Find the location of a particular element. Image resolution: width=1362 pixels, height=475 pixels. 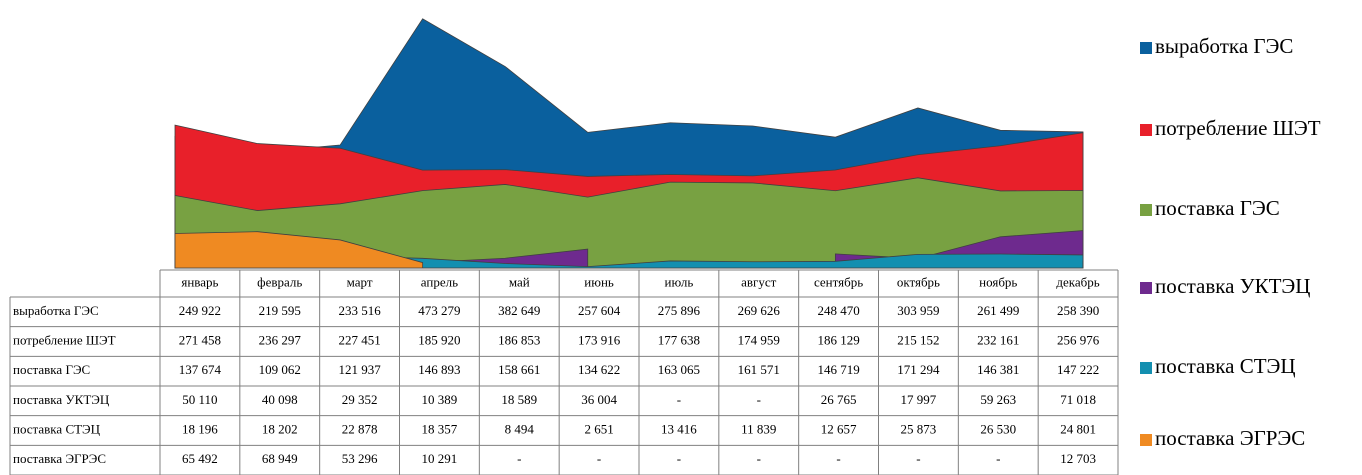

table-value: 219 595 is located at coordinates (280, 310).